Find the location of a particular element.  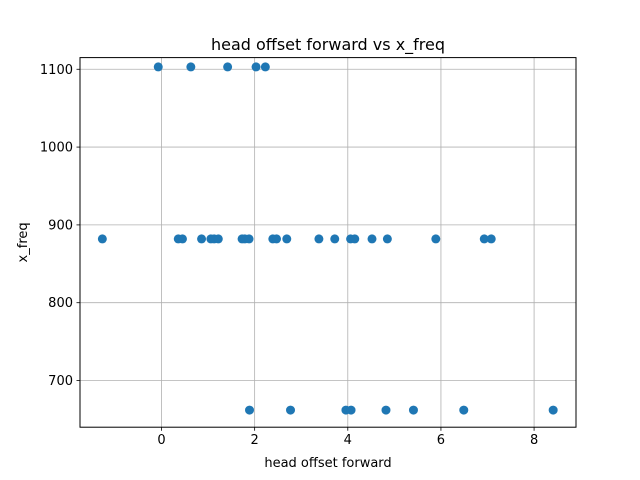

x-axis-label: head offset forward is located at coordinates (327, 463).